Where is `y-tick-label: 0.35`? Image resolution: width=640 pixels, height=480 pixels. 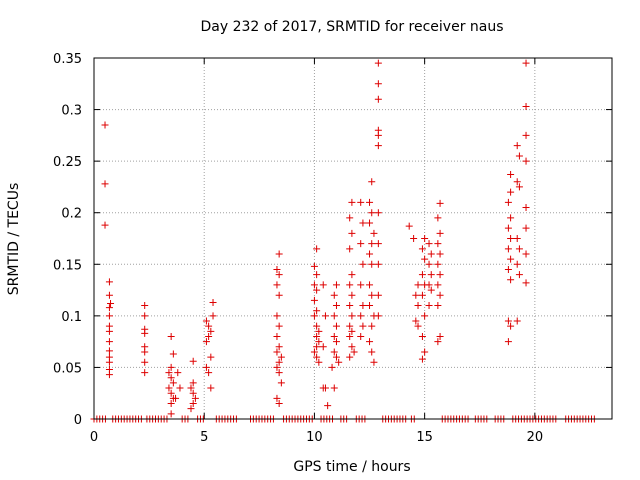
y-tick-label: 0.35 is located at coordinates (67, 59).